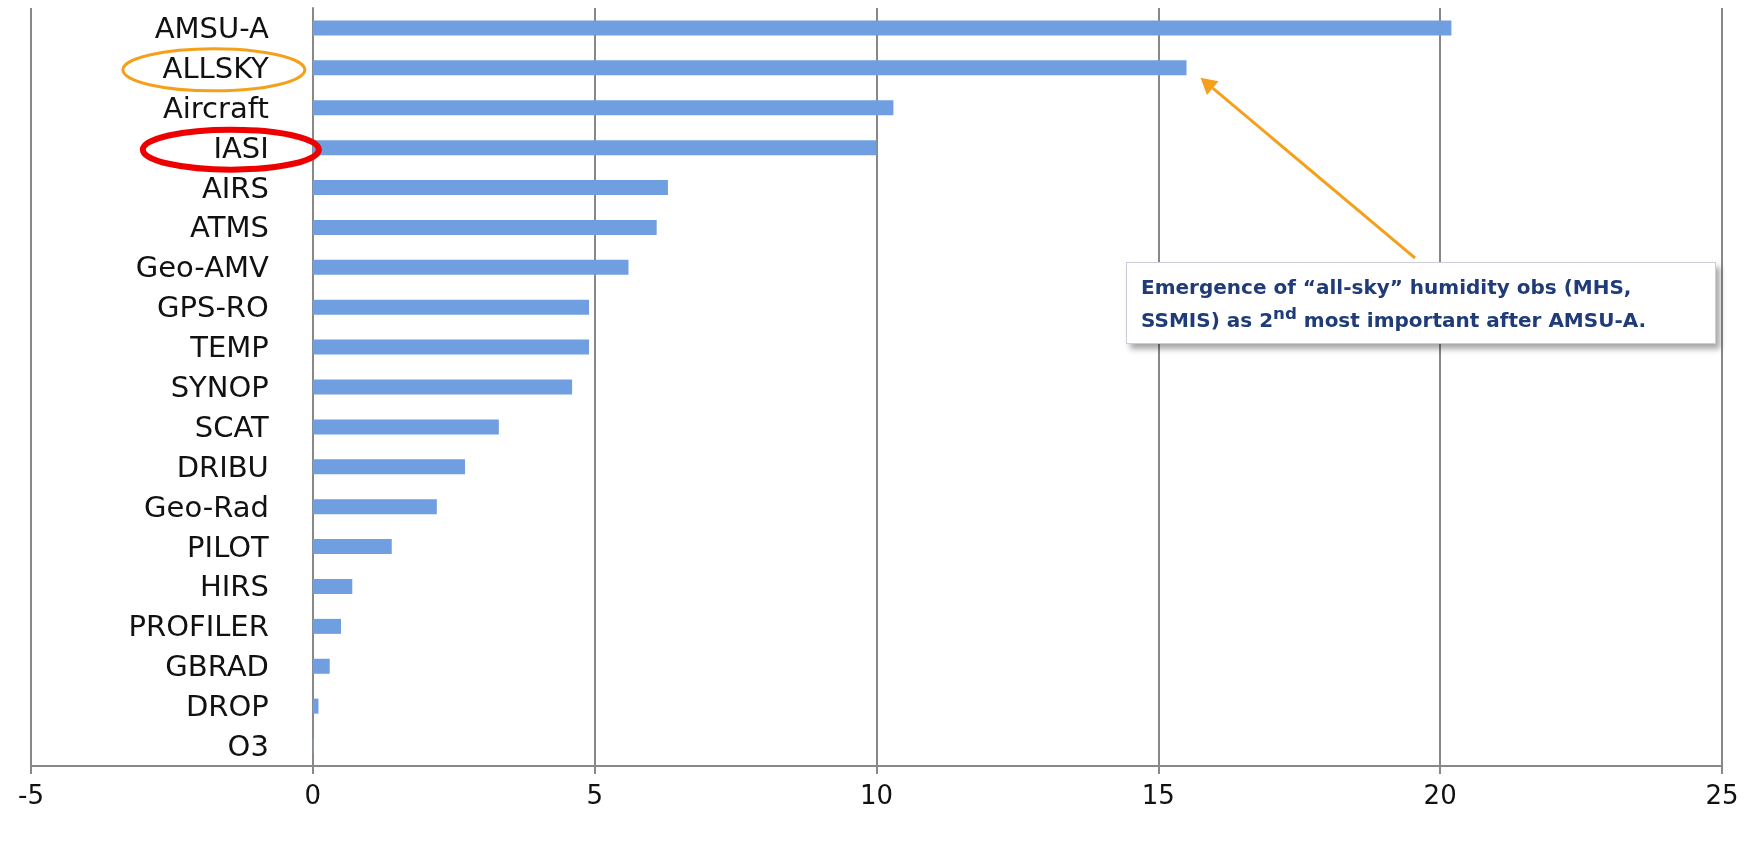  Describe the element at coordinates (206, 506) in the screenshot. I see `y-tick-label: Geo-Rad` at that location.